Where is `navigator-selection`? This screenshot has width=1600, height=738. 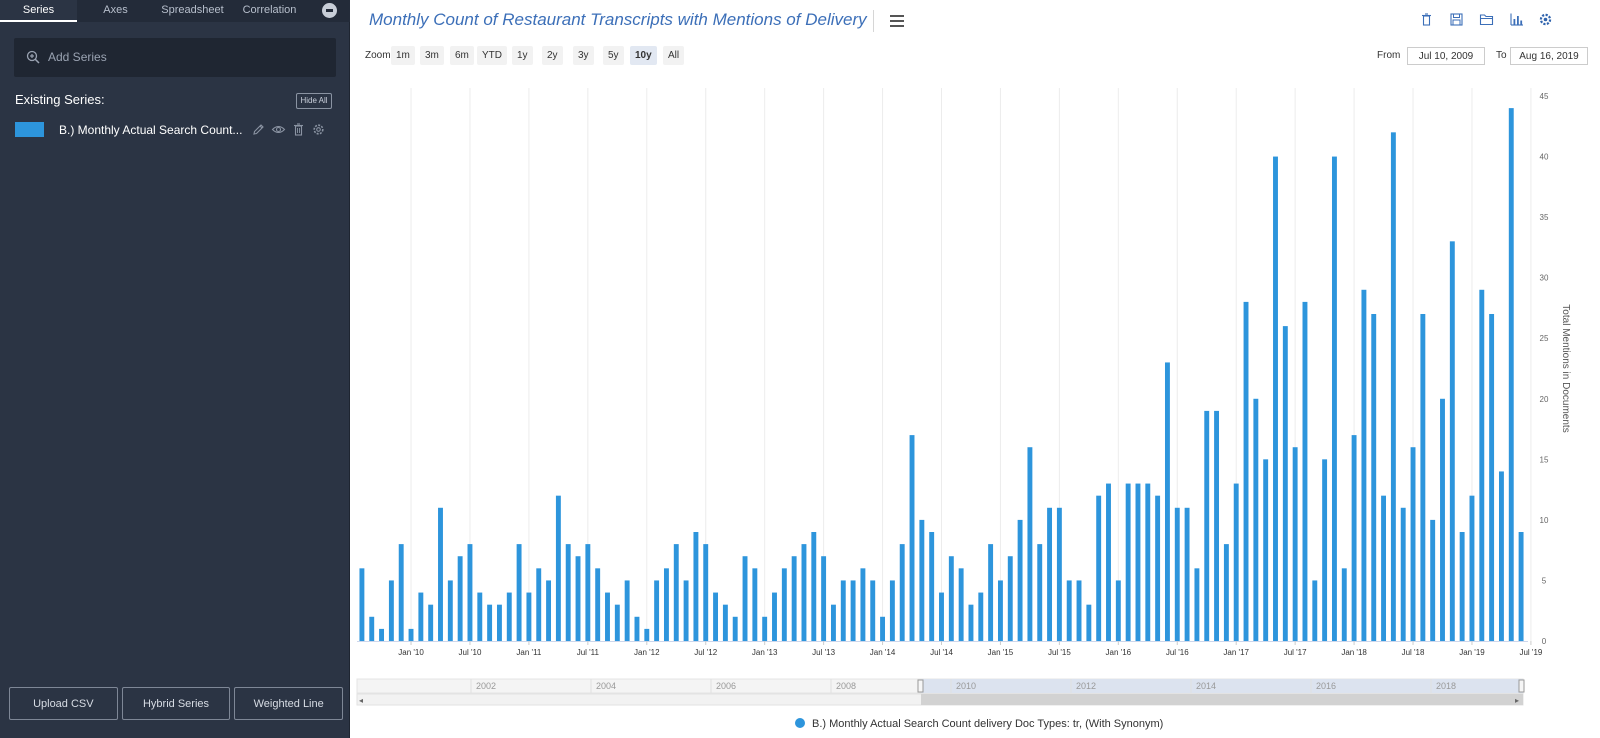
navigator-selection is located at coordinates (1222, 686).